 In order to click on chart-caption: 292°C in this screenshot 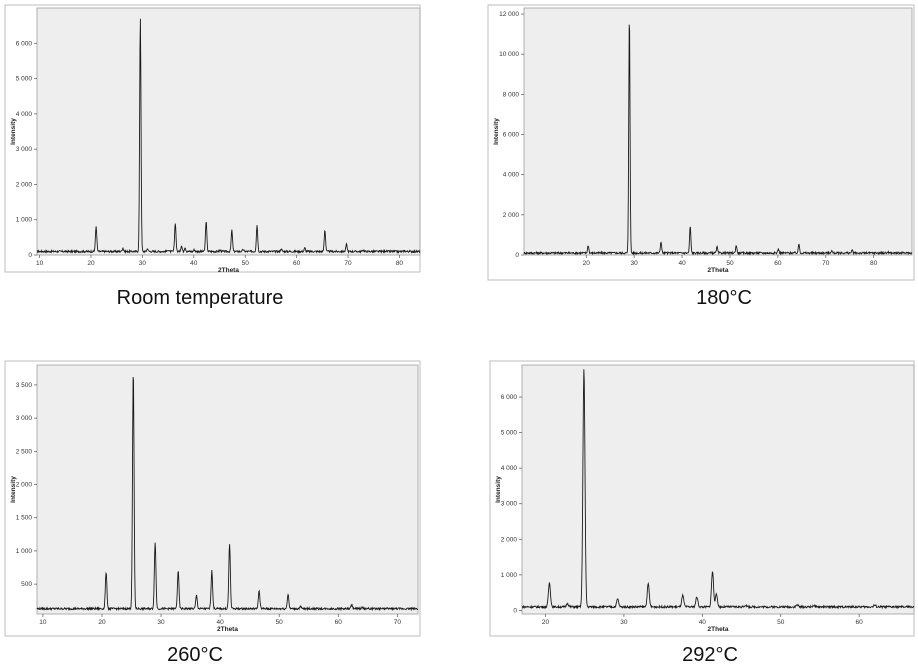, I will do `click(710, 655)`.